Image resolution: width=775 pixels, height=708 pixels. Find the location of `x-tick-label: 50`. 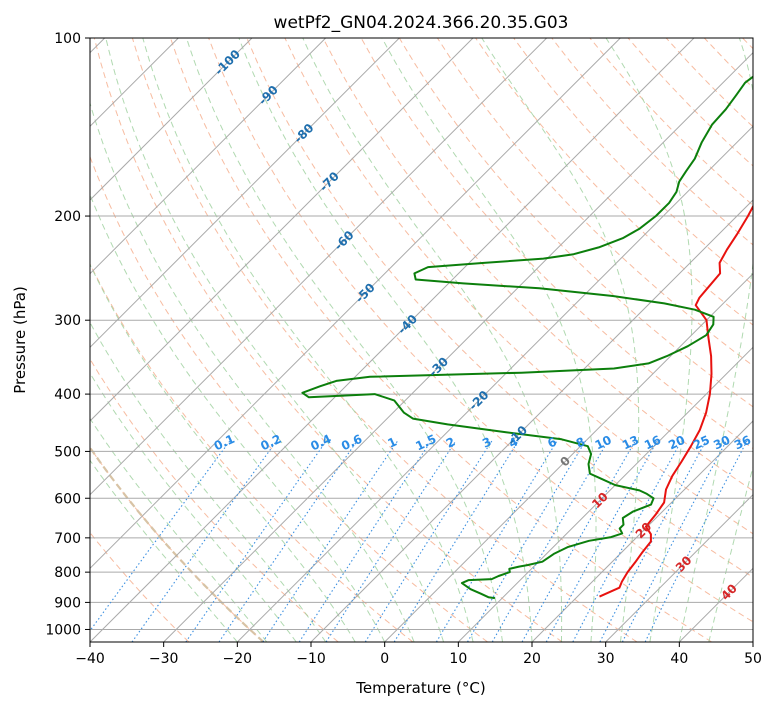

x-tick-label: 50 is located at coordinates (753, 659).